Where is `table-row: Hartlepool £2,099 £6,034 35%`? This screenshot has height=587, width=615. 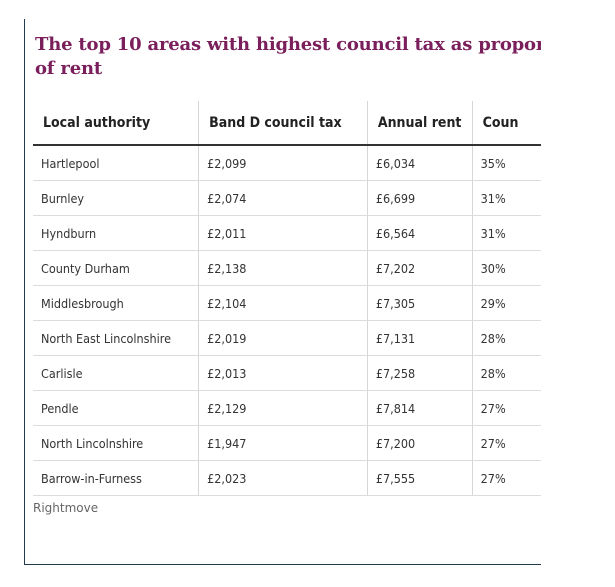
table-row: Hartlepool £2,099 £6,034 35% is located at coordinates (287, 163).